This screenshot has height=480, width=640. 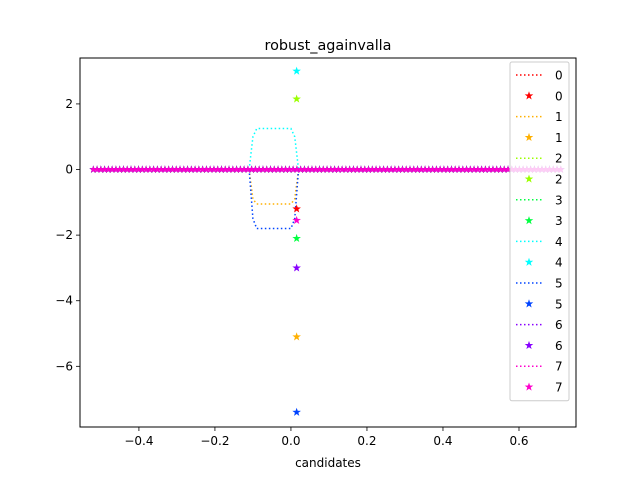 What do you see at coordinates (518, 441) in the screenshot?
I see `x-tick-label: 0.6` at bounding box center [518, 441].